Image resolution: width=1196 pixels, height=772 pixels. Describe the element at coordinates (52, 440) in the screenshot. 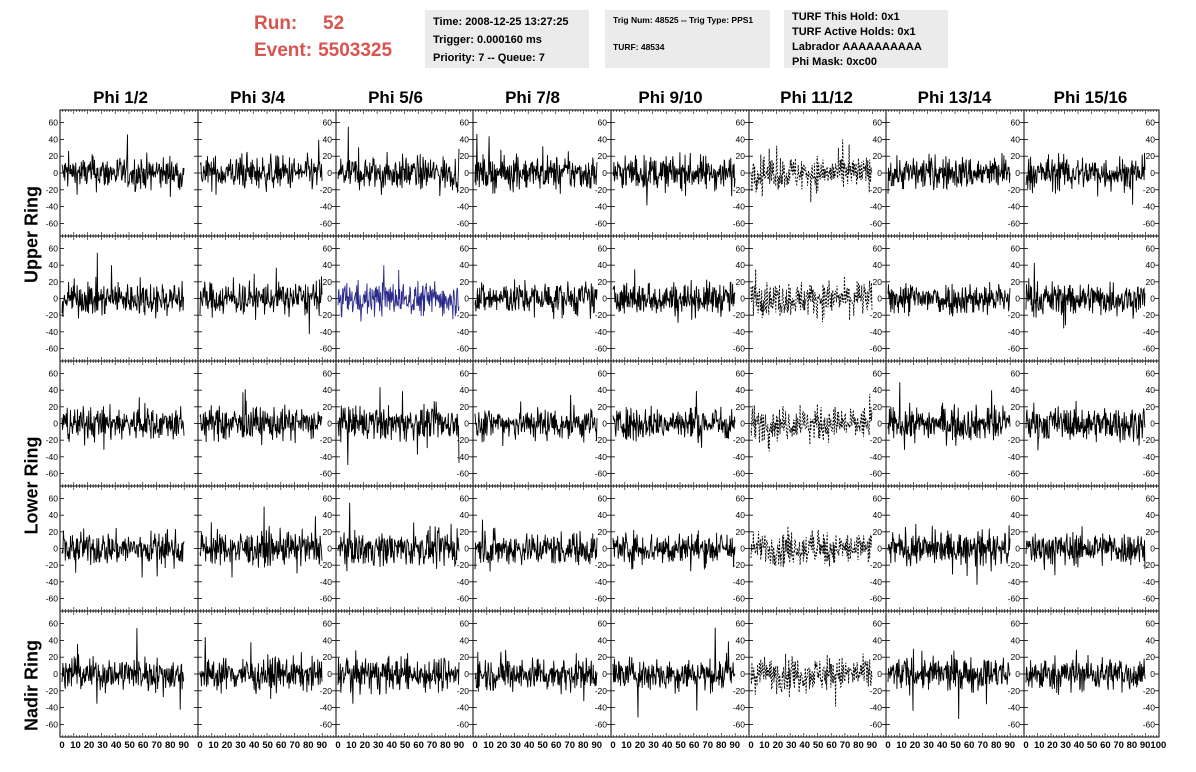

I see `y-tick-label: -20` at that location.